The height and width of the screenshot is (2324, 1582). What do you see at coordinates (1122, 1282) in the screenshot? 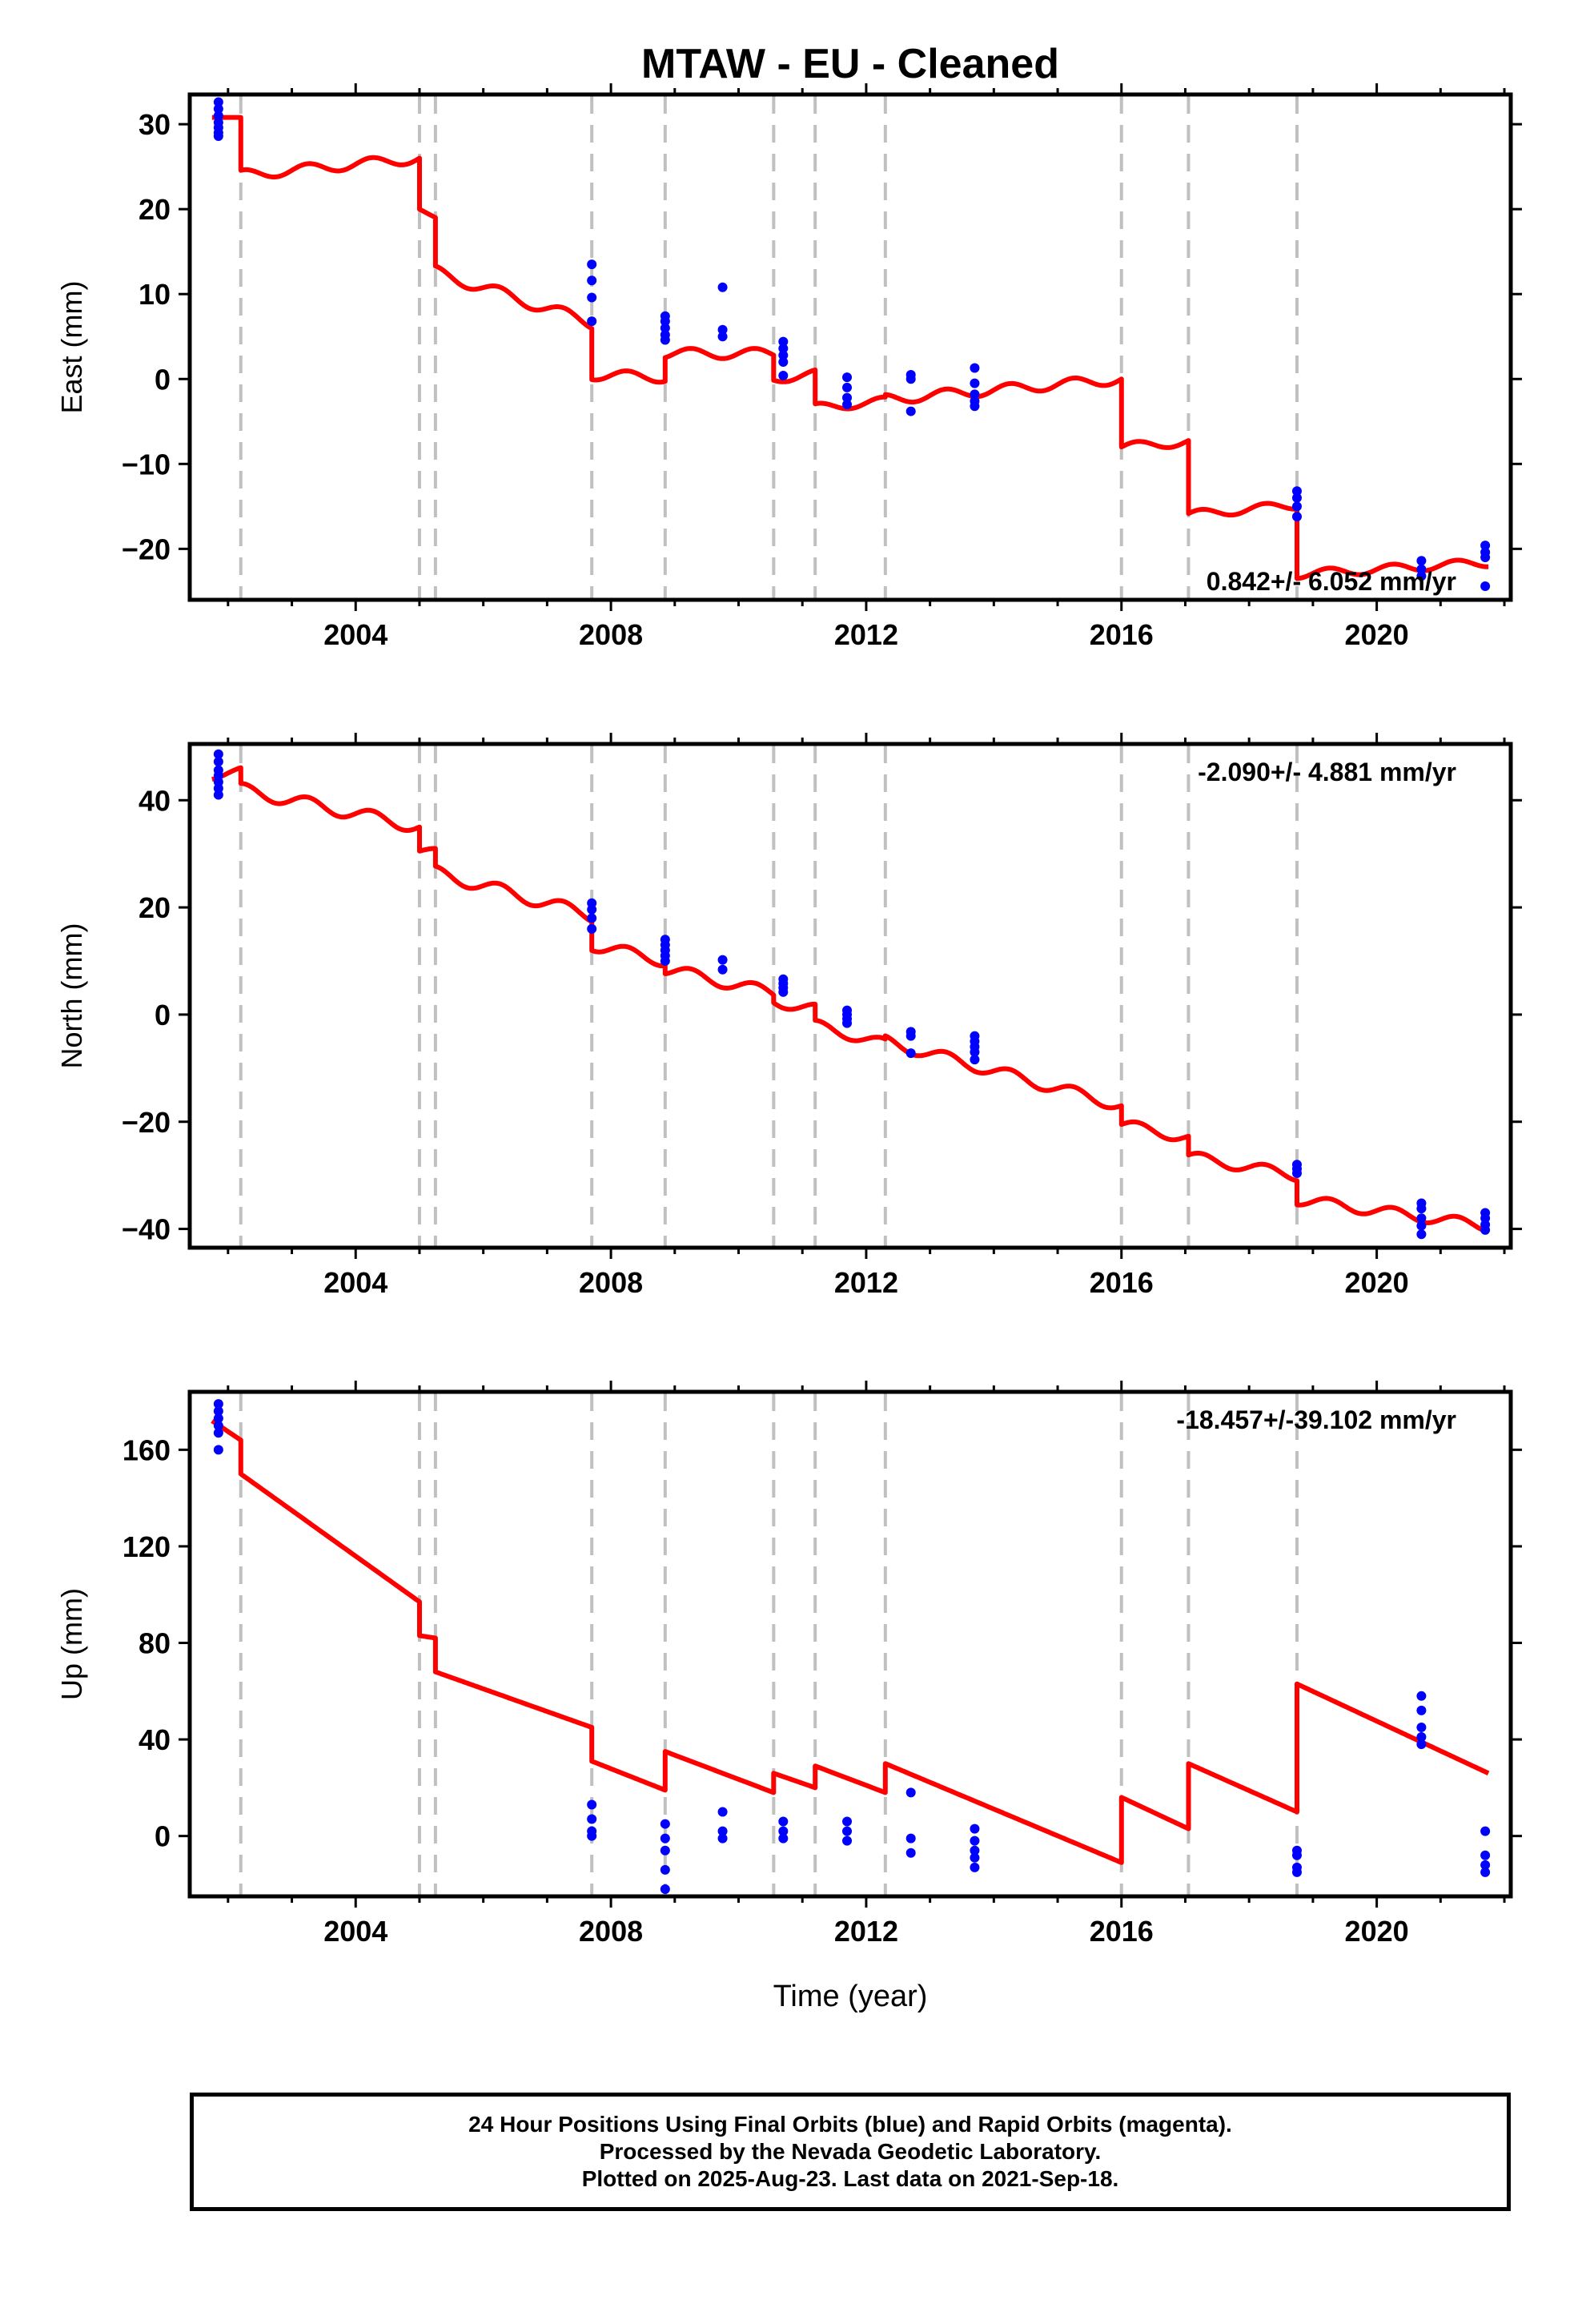
I see `x-tick-label-north-2016: 2016` at bounding box center [1122, 1282].